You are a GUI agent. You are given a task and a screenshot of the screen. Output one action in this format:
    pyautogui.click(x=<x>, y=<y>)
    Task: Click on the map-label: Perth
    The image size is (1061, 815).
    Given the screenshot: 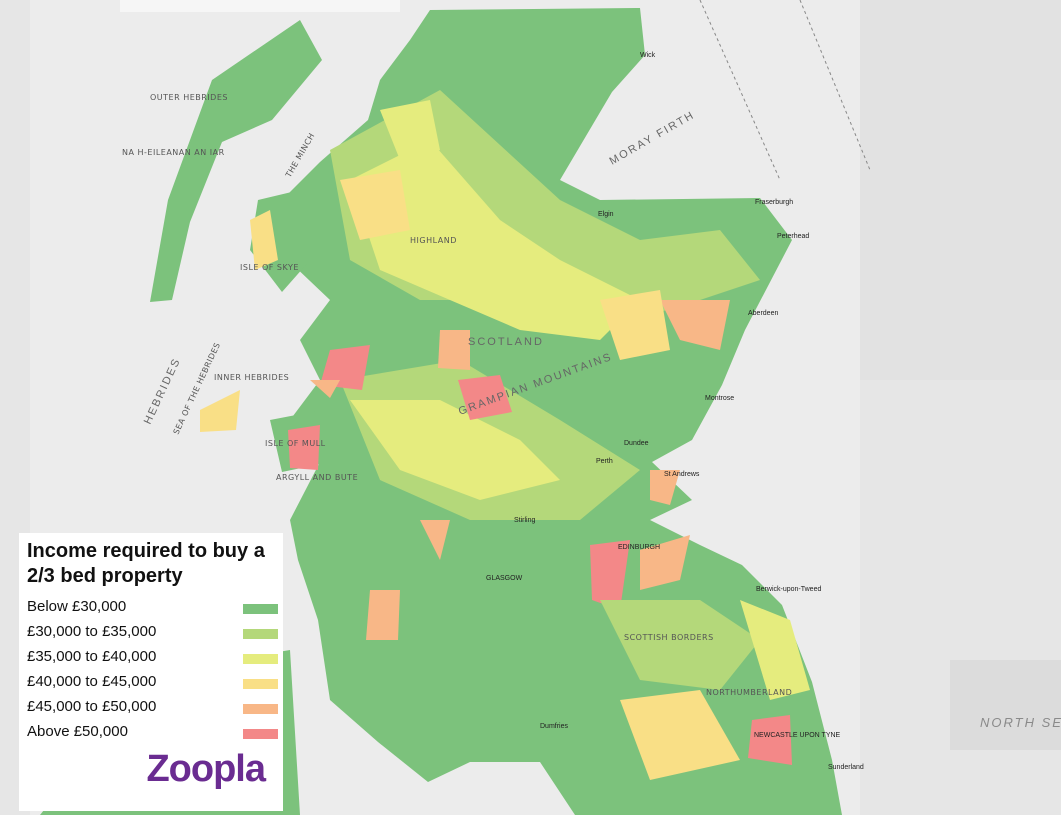 What is the action you would take?
    pyautogui.click(x=604, y=461)
    